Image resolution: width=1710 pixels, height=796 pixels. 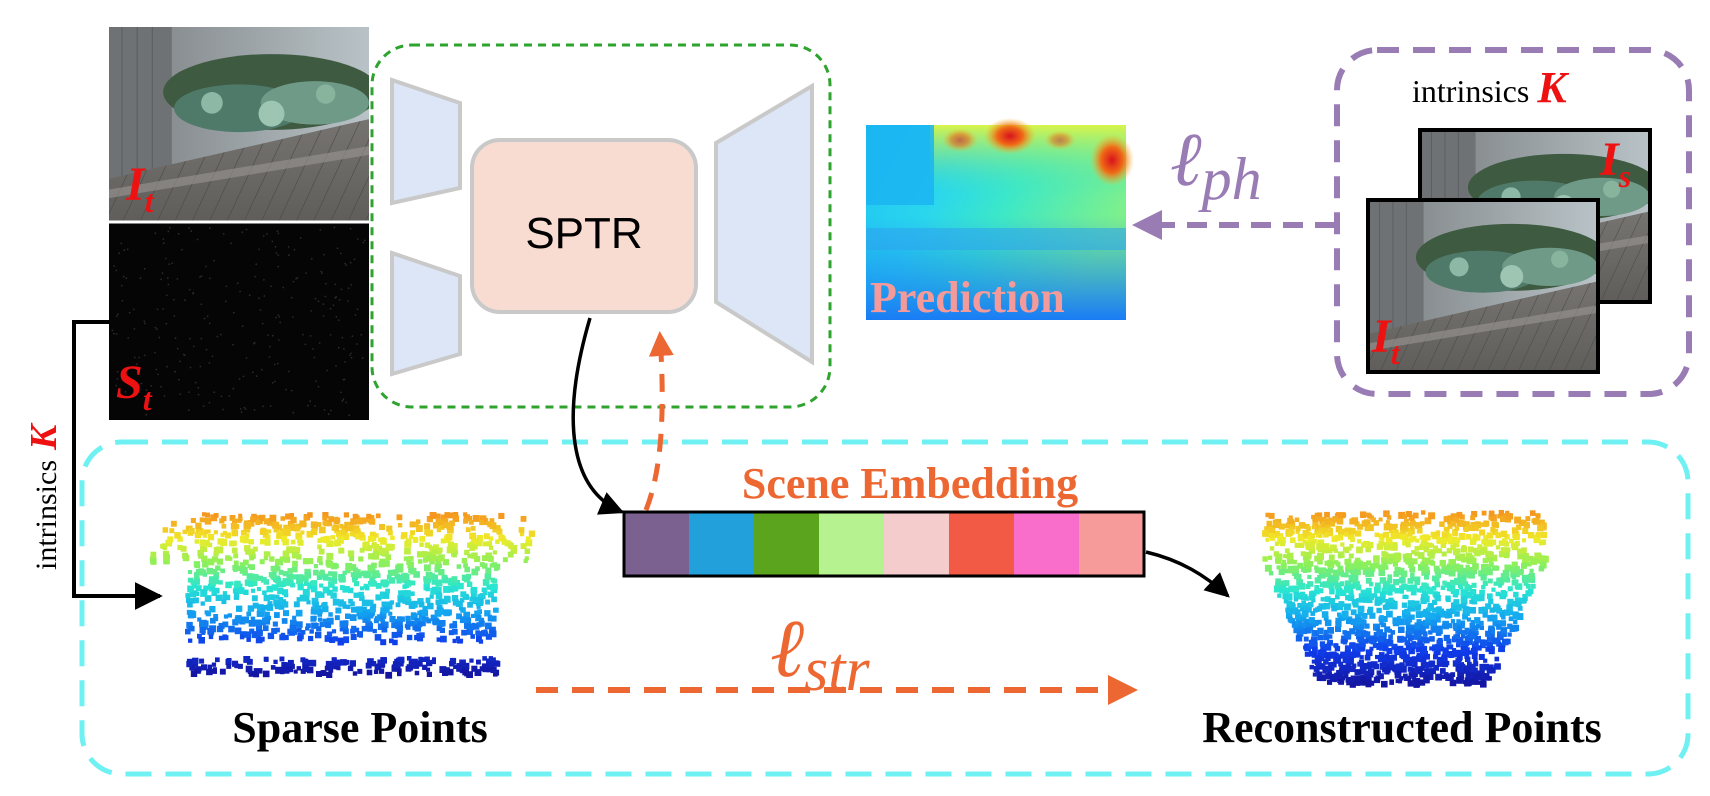 What do you see at coordinates (583, 233) in the screenshot?
I see `sptr-label: SPTR` at bounding box center [583, 233].